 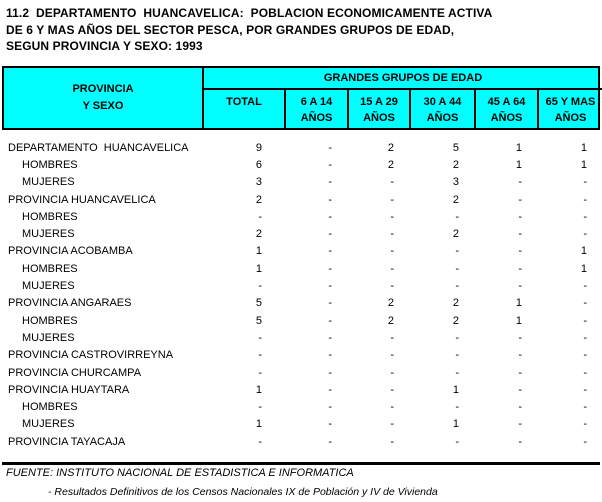 I want to click on title-line-3: SEGUN PROVINCIA Y SEXO: 1993, so click(x=104, y=46).